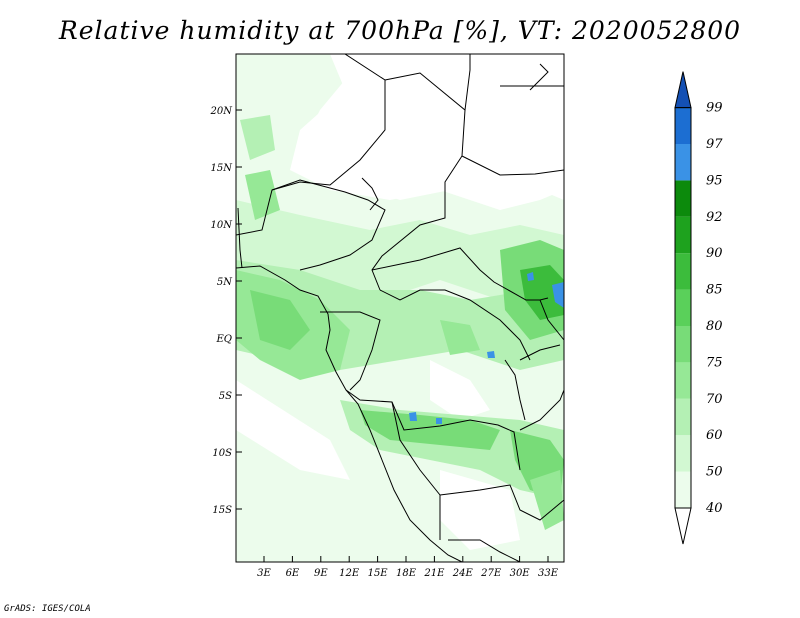 The height and width of the screenshot is (618, 800). What do you see at coordinates (224, 339) in the screenshot?
I see `lat-label: EQ` at bounding box center [224, 339].